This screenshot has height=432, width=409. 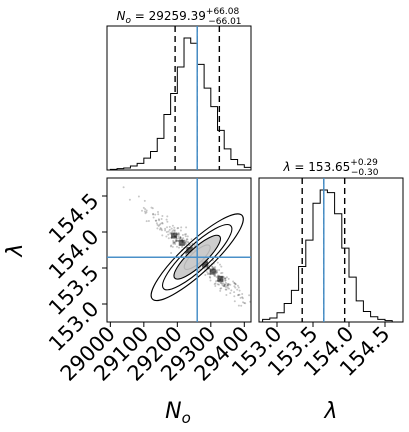 I want to click on marginal-n-panel: No = 29259.39+66.08 −66.01, so click(x=179, y=89).